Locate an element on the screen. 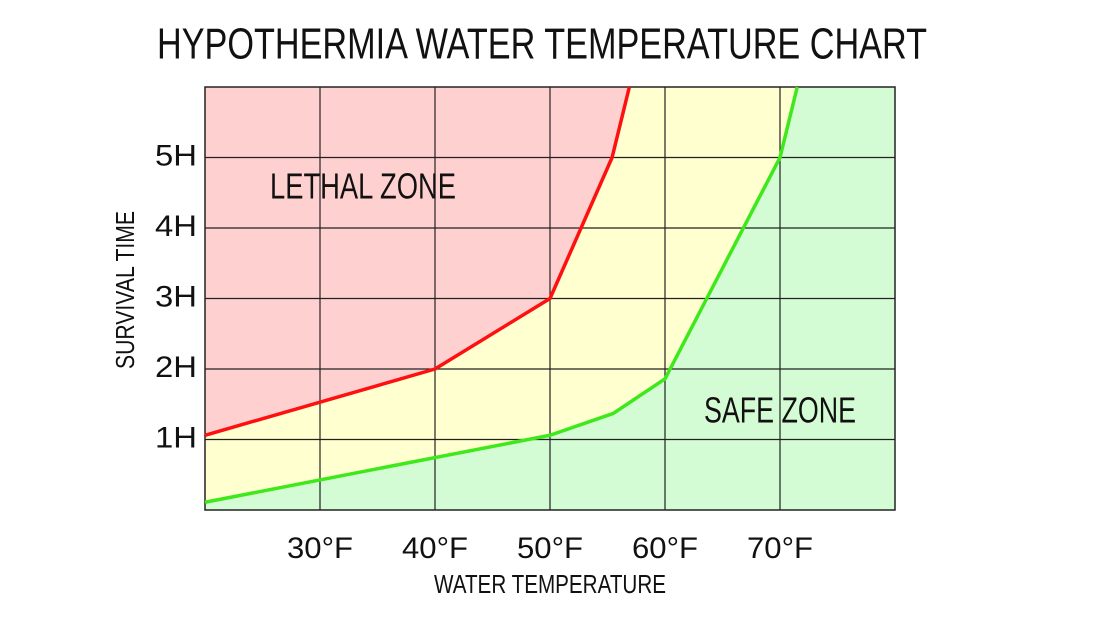 This screenshot has height=619, width=1100. x-axis-label: WATER TEMPERATURE is located at coordinates (550, 584).